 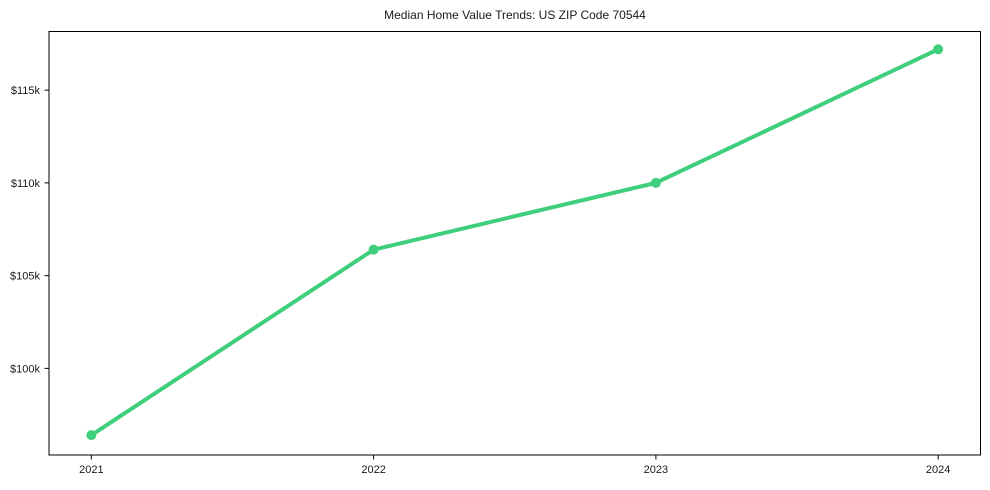 What do you see at coordinates (25, 369) in the screenshot?
I see `y-tick-label: $100k` at bounding box center [25, 369].